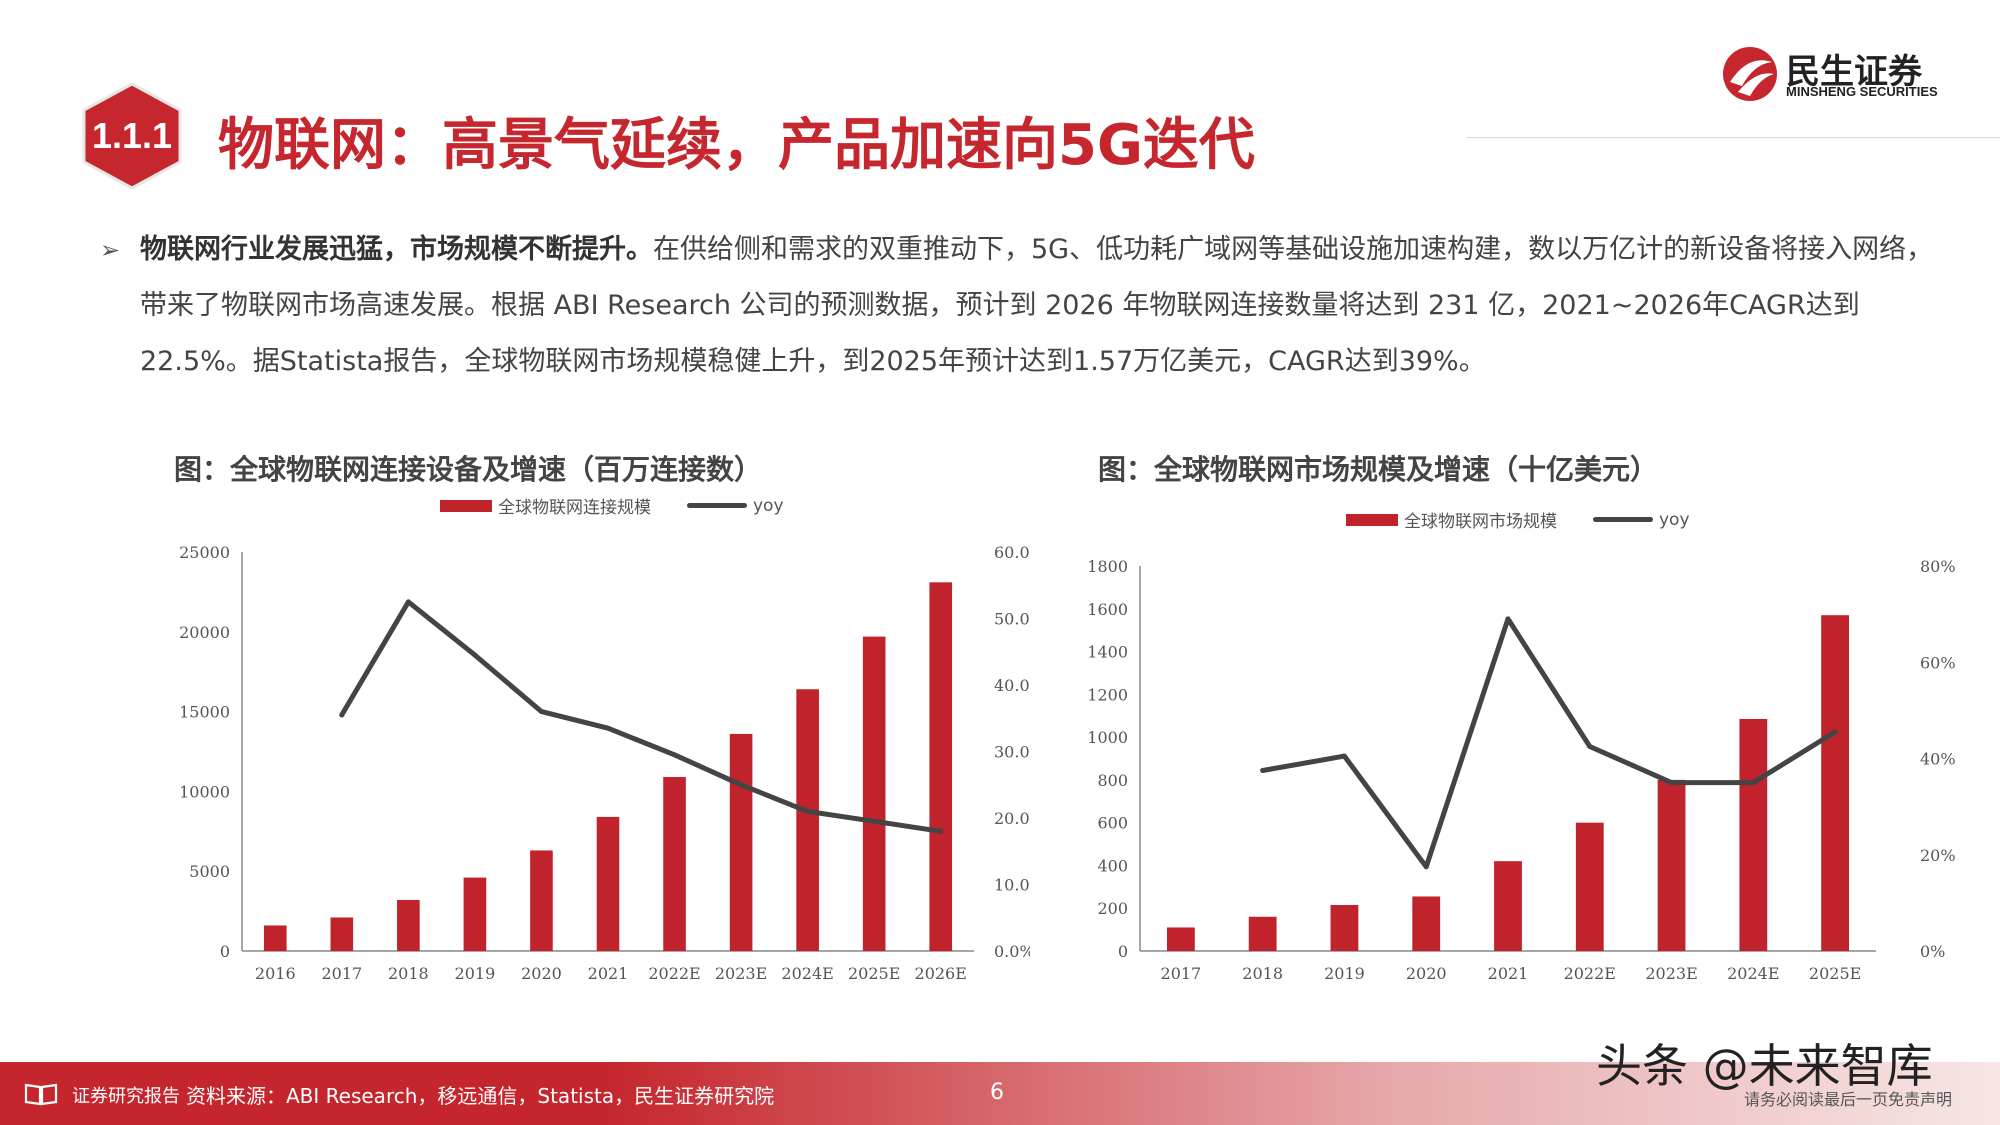  What do you see at coordinates (1938, 759) in the screenshot?
I see `right-tick-label: 40%` at bounding box center [1938, 759].